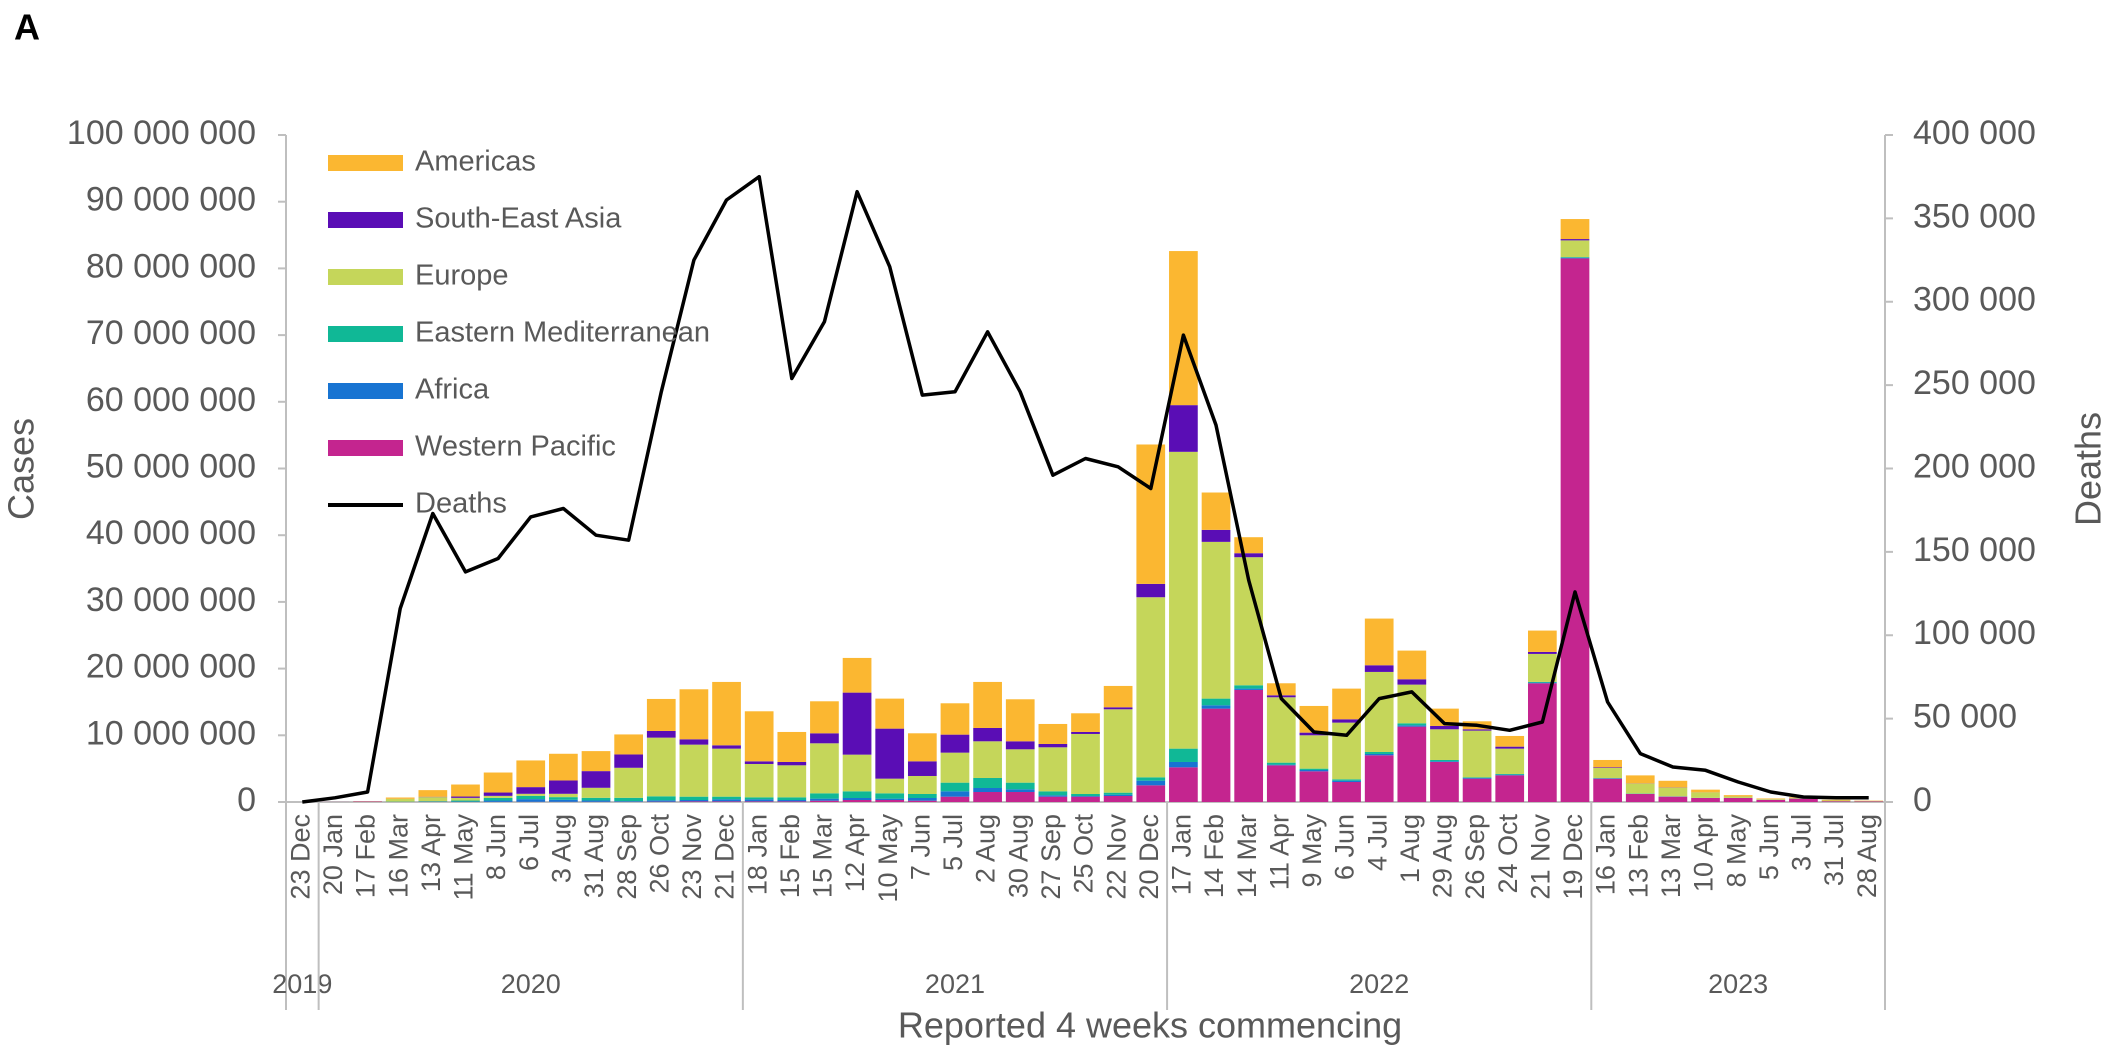 The width and height of the screenshot is (2118, 1048). What do you see at coordinates (1116, 857) in the screenshot?
I see `x-tick-label: 22 Nov` at bounding box center [1116, 857].